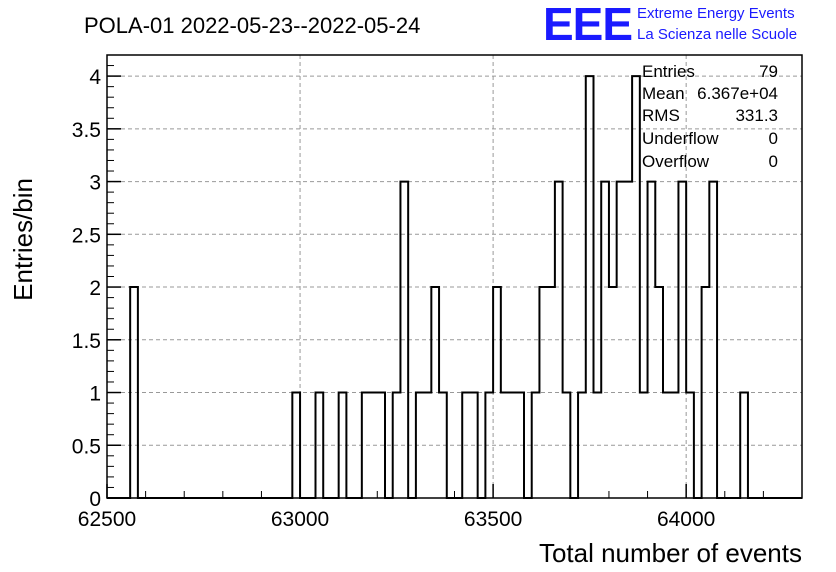  What do you see at coordinates (680, 138) in the screenshot?
I see `stat-label-underflow: Underflow` at bounding box center [680, 138].